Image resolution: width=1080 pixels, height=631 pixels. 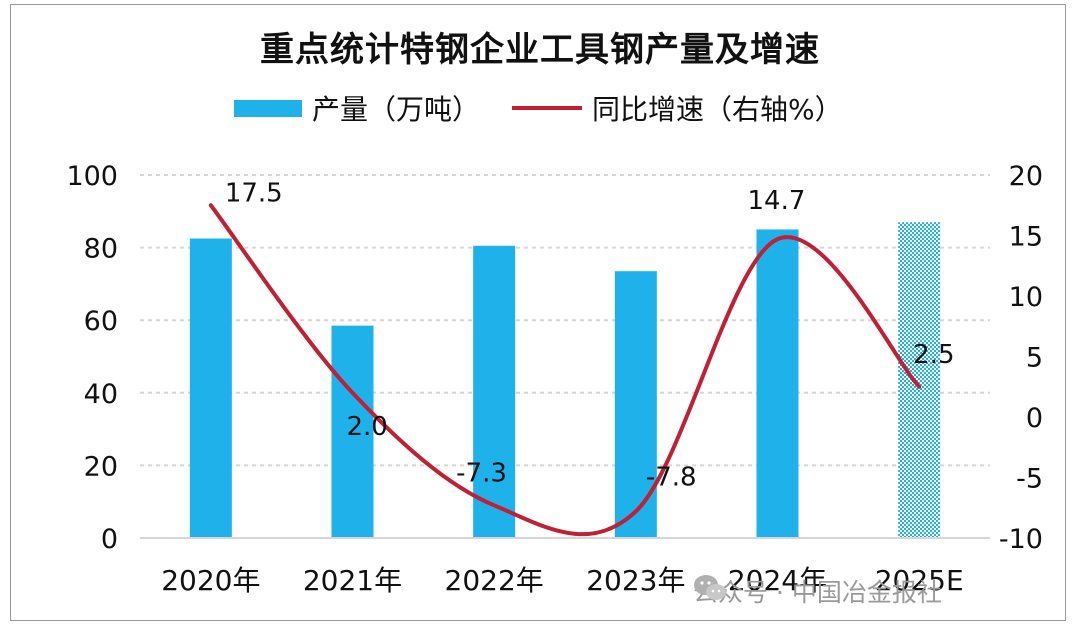 I want to click on legend-line-label: 同比增速（右轴%）, so click(x=717, y=109).